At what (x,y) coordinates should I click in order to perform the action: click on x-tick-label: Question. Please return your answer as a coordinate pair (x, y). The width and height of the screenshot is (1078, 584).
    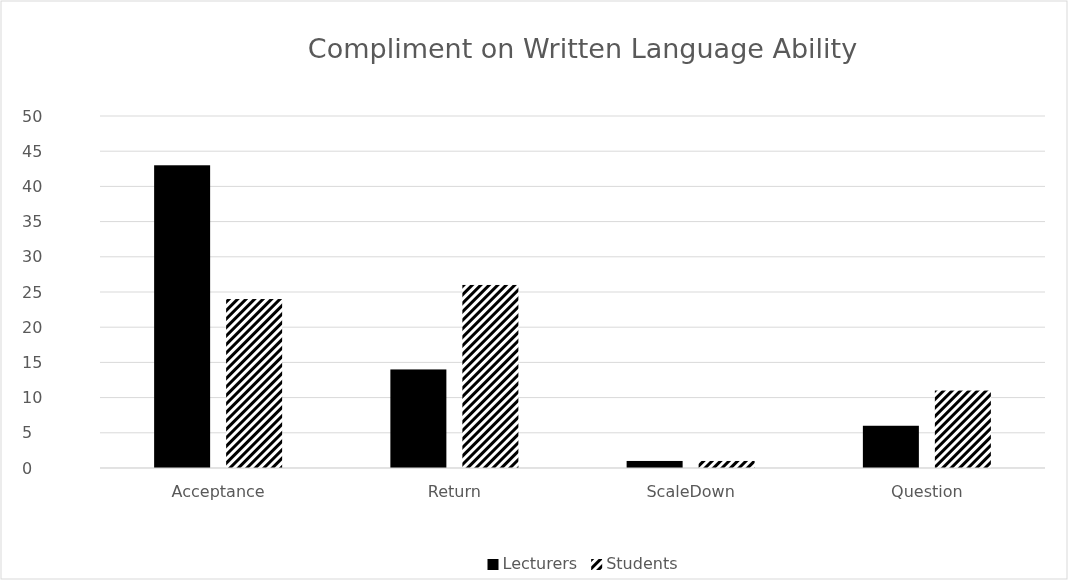
    Looking at the image, I should click on (927, 492).